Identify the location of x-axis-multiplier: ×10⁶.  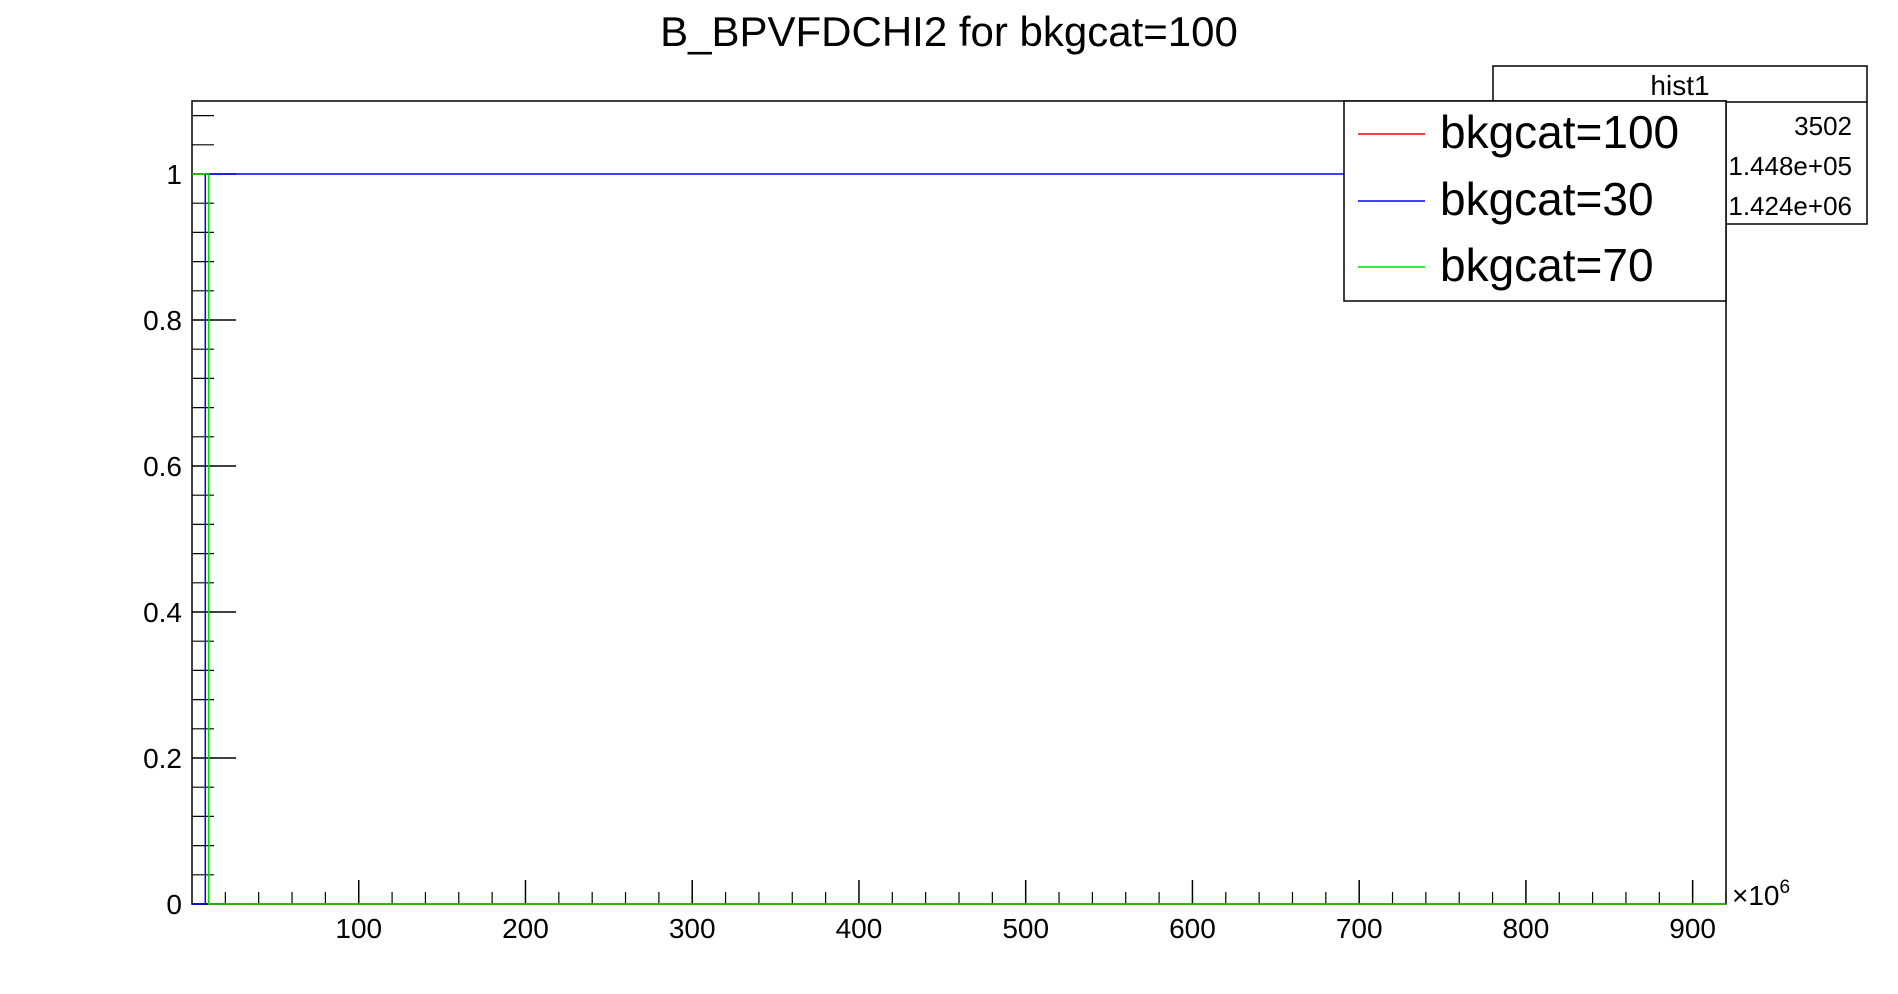
(1761, 894).